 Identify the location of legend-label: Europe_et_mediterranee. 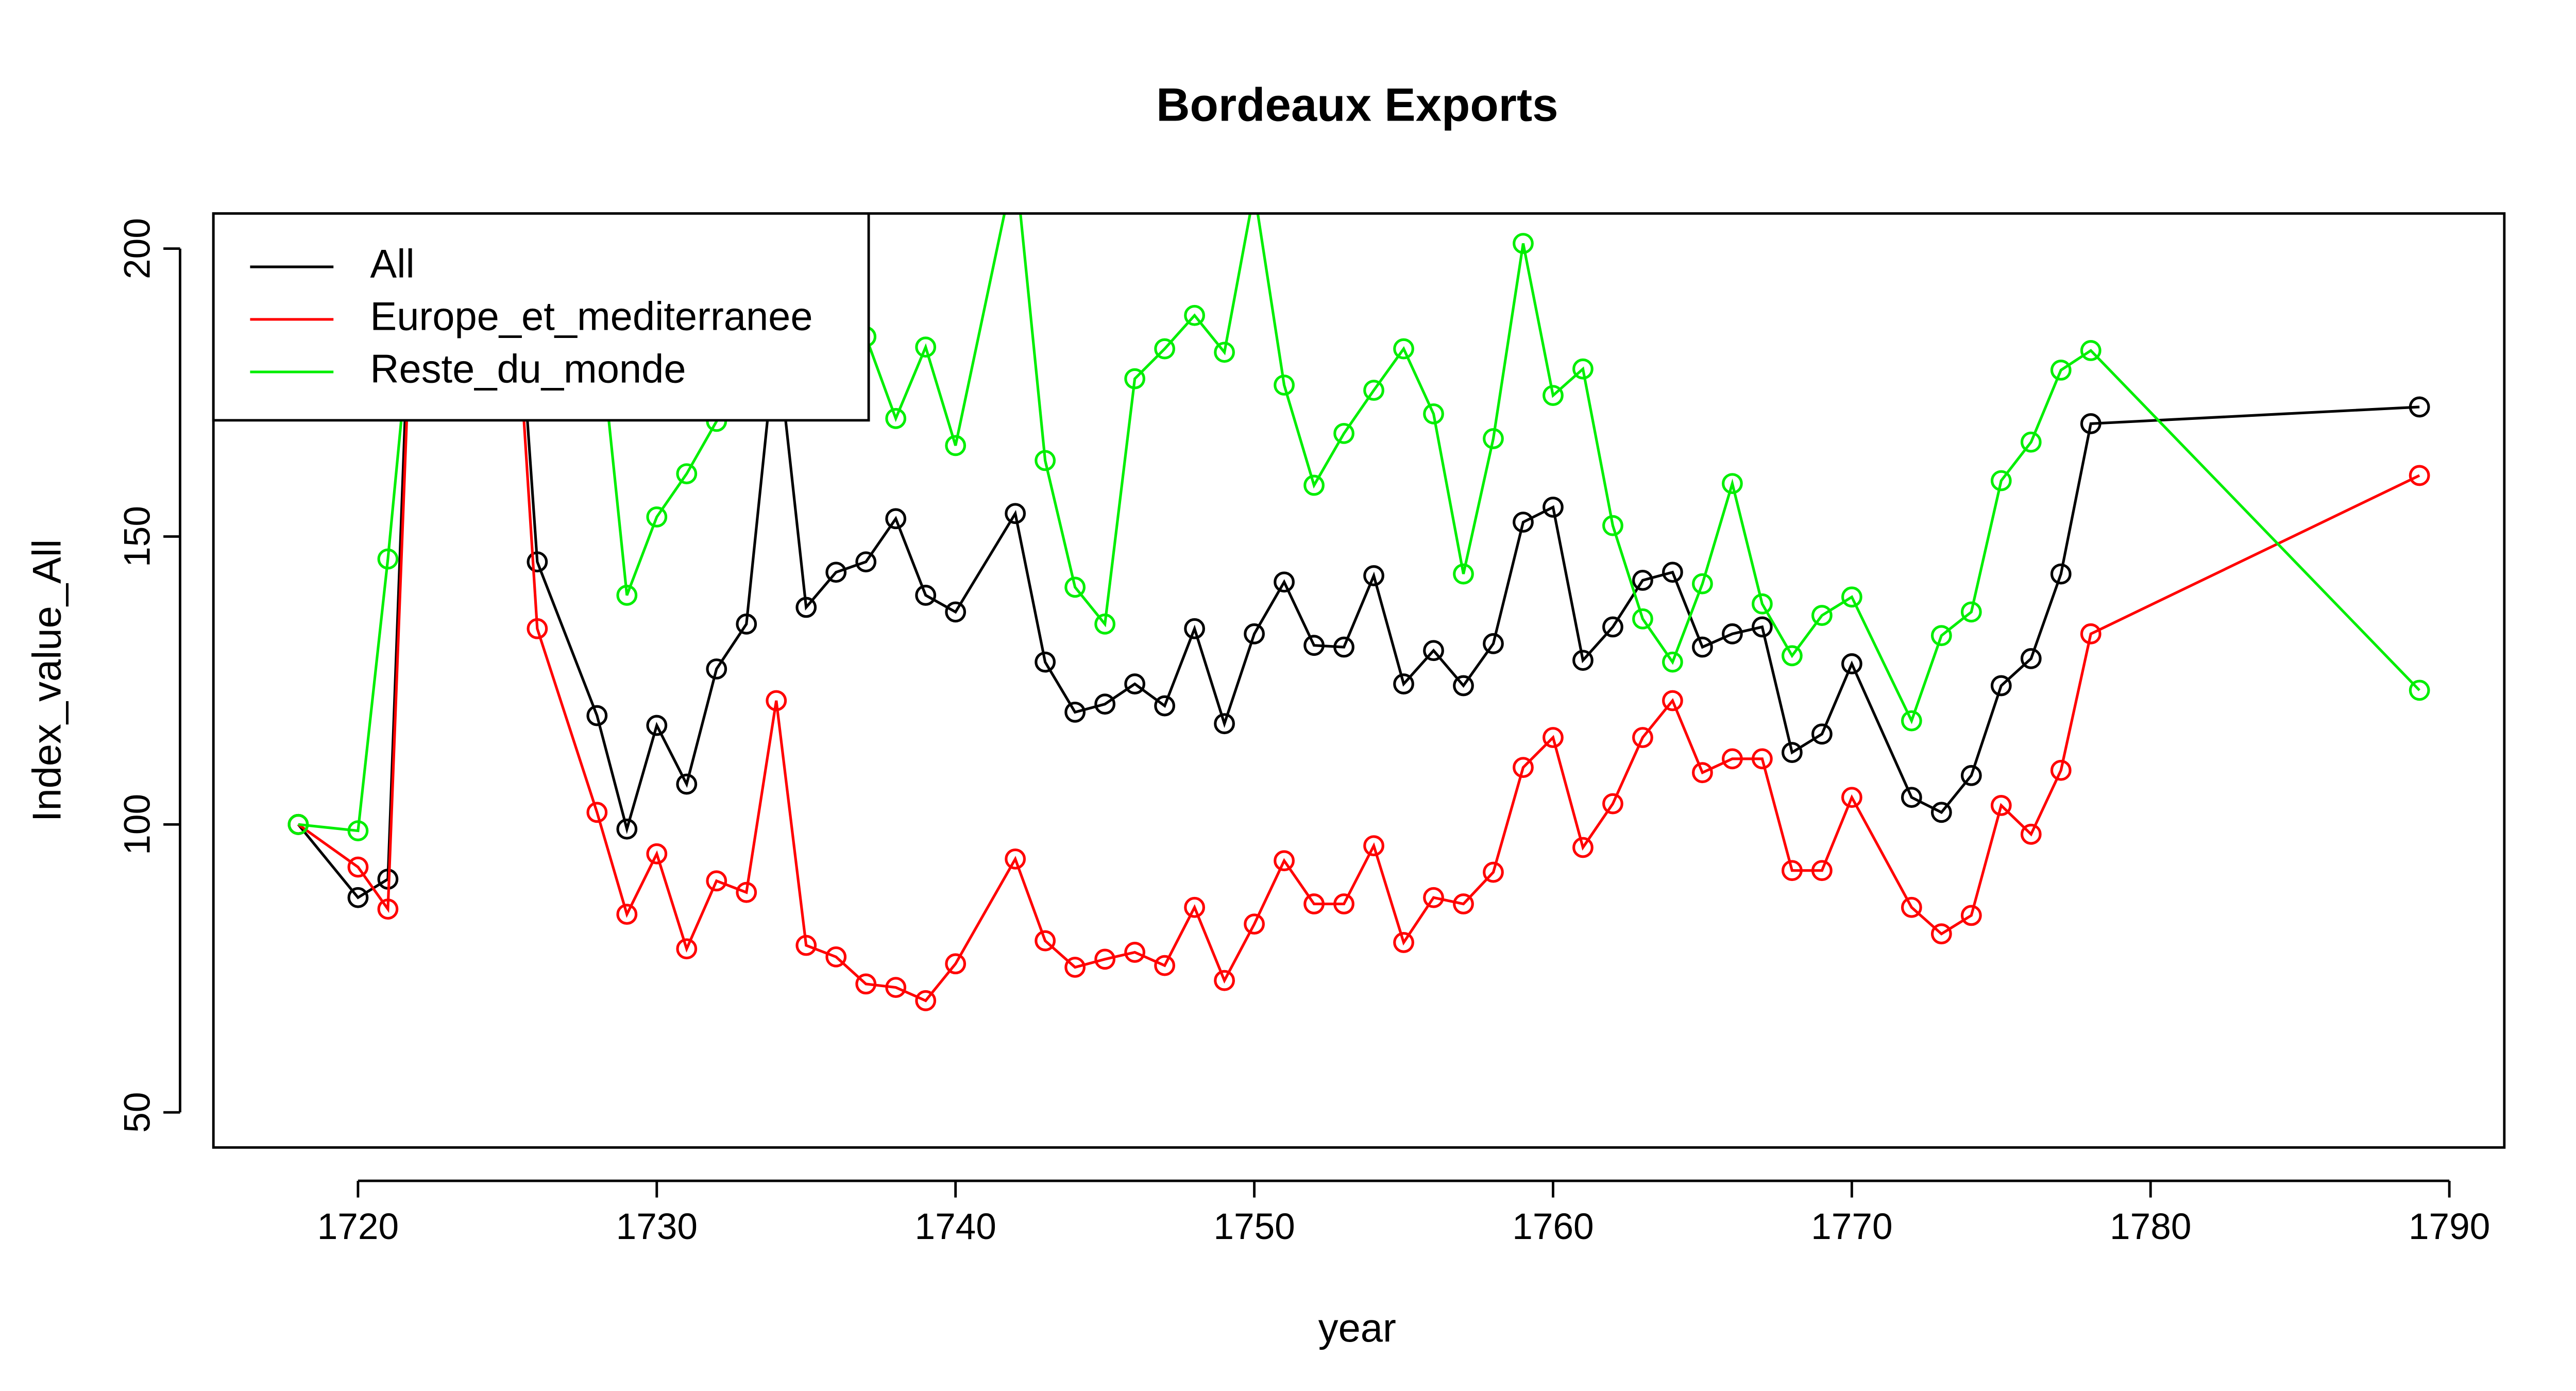
(591, 316).